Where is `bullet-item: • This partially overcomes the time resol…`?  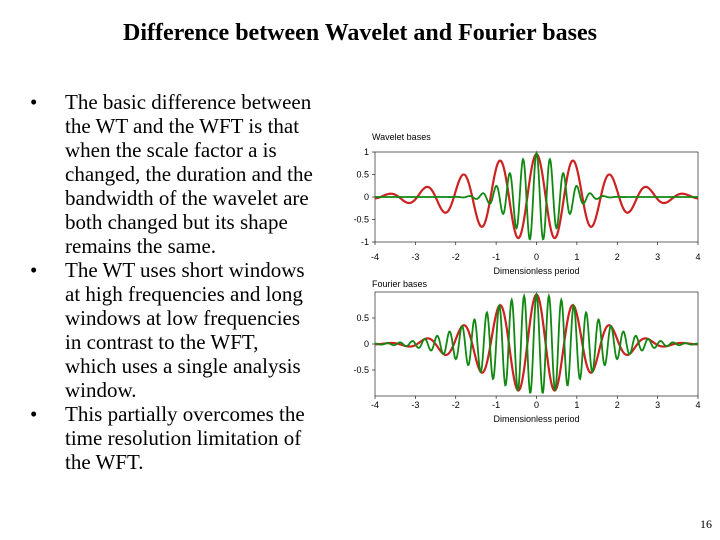 bullet-item: • This partially overcomes the time resol… is located at coordinates (195, 438).